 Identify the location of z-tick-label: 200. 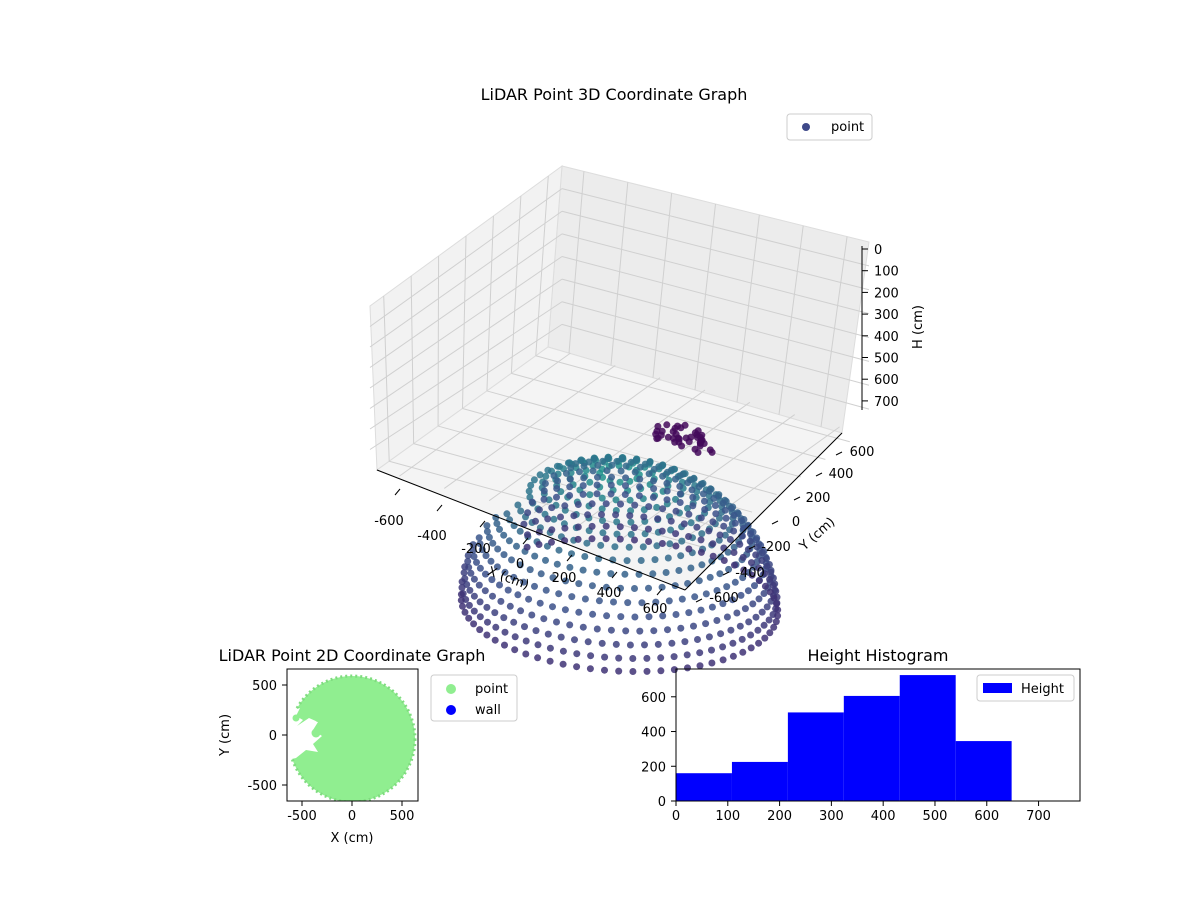
(886, 293).